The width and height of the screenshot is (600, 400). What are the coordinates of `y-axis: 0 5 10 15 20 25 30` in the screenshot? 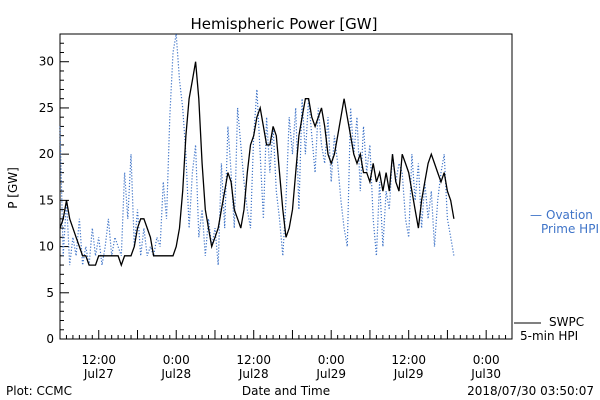 It's located at (54, 189).